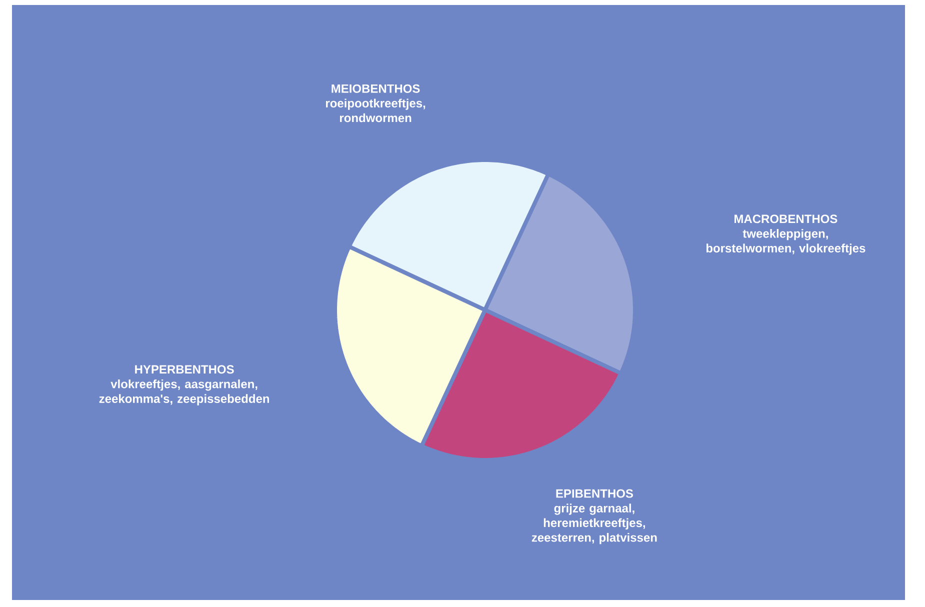  I want to click on text: tweekleppigen, borstelwormen, vlokreeftjes, so click(786, 241).